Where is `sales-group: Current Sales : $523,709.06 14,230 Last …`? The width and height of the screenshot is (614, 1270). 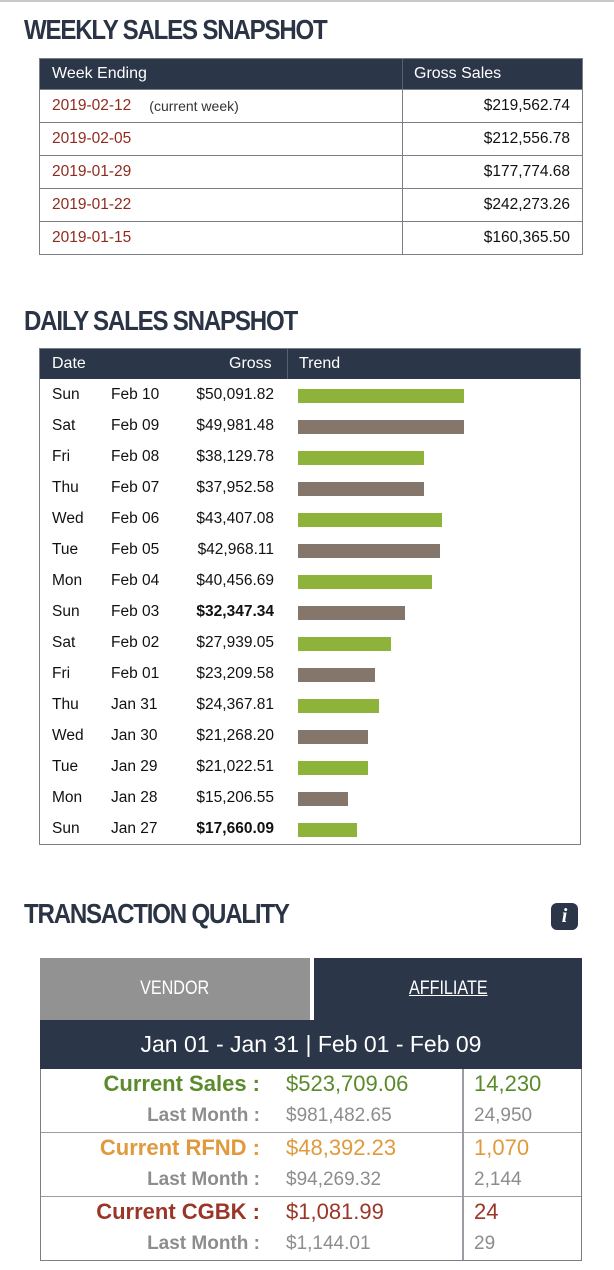
sales-group: Current Sales : $523,709.06 14,230 Last … is located at coordinates (311, 1100).